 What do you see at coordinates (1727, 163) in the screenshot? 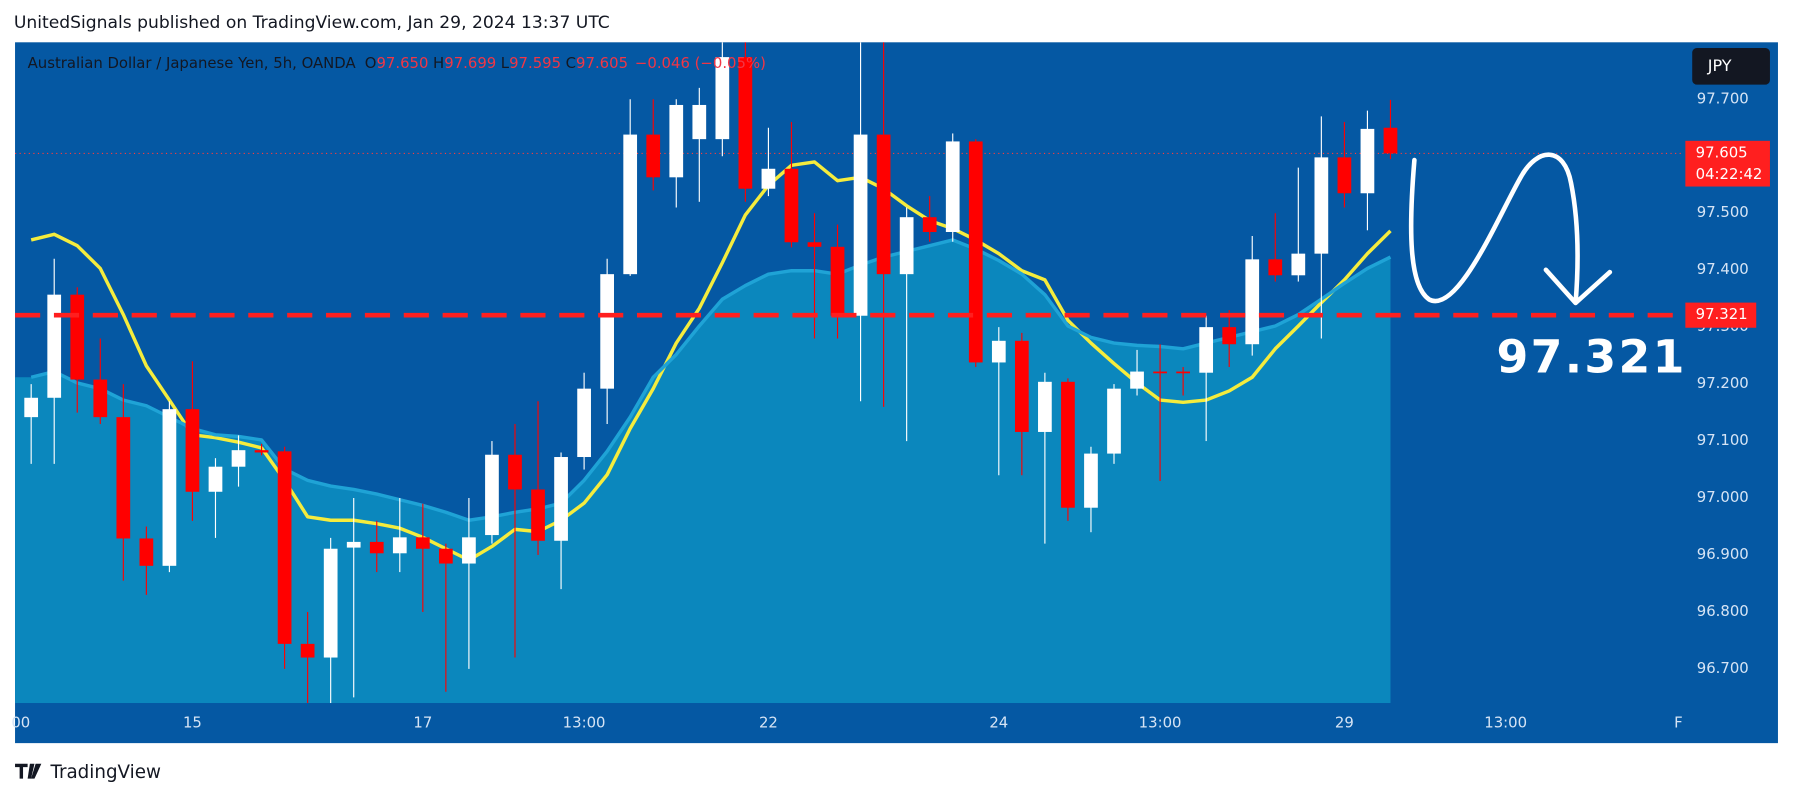
I see `last-price-box` at bounding box center [1727, 163].